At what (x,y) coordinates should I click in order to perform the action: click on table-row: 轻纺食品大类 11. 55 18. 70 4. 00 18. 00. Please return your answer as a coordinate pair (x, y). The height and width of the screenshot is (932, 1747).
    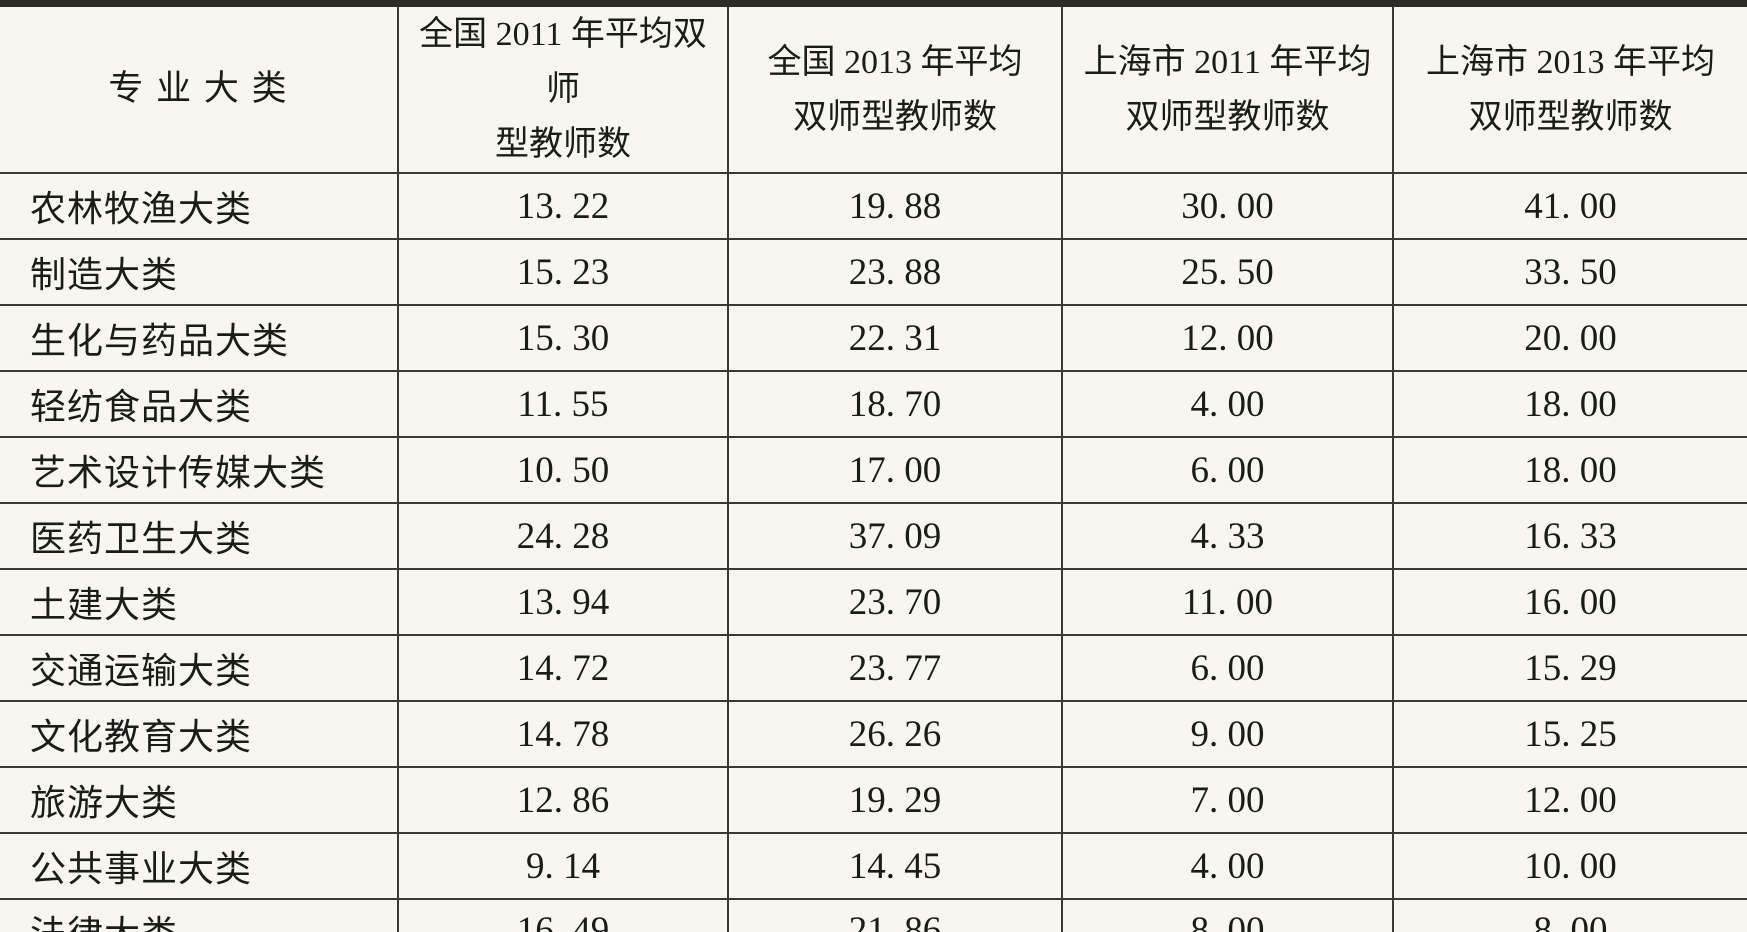
    Looking at the image, I should click on (873, 404).